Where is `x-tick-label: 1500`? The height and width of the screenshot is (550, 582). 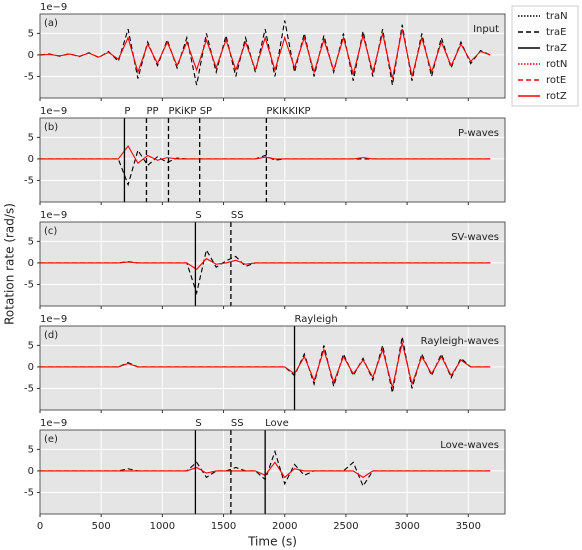 x-tick-label: 1500 is located at coordinates (223, 526).